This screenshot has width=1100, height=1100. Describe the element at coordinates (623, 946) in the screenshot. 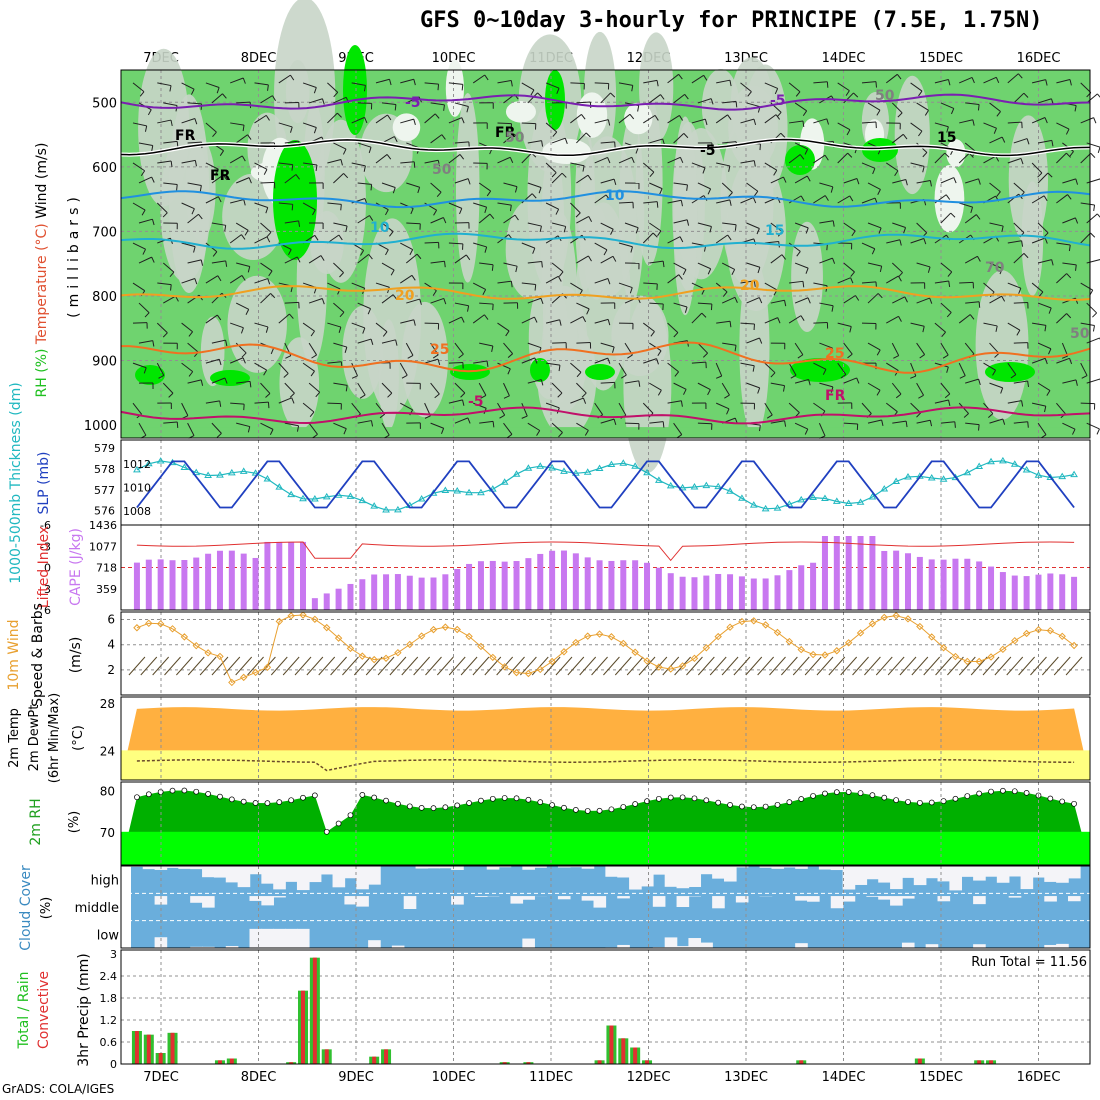

I see `cloud-low-clear` at that location.